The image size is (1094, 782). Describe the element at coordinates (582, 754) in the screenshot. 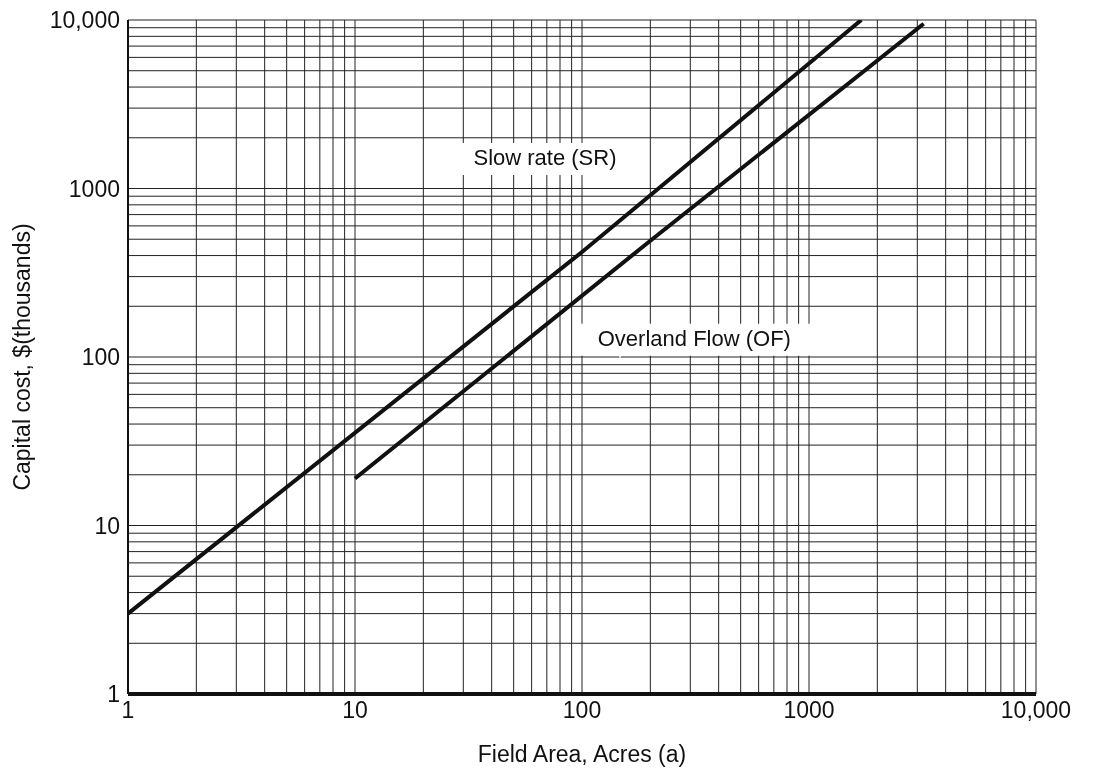

I see `x-axis-title: Field Area, Acres (a)` at that location.